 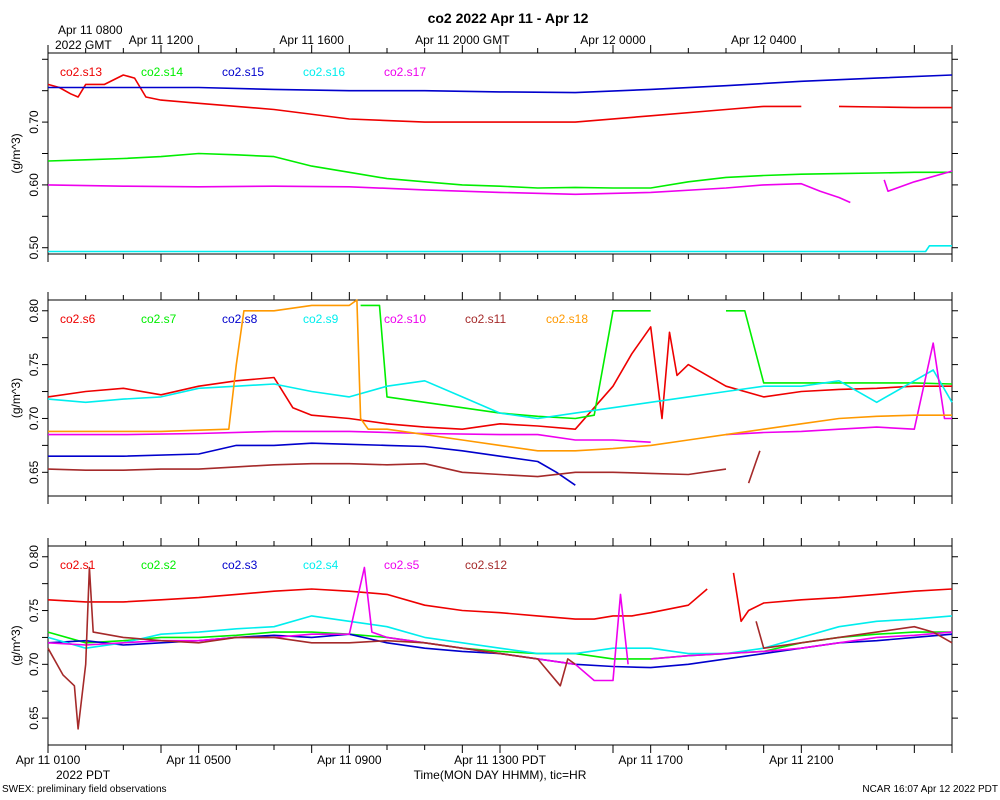 What do you see at coordinates (500, 597) in the screenshot?
I see `series-line-co2-s1` at bounding box center [500, 597].